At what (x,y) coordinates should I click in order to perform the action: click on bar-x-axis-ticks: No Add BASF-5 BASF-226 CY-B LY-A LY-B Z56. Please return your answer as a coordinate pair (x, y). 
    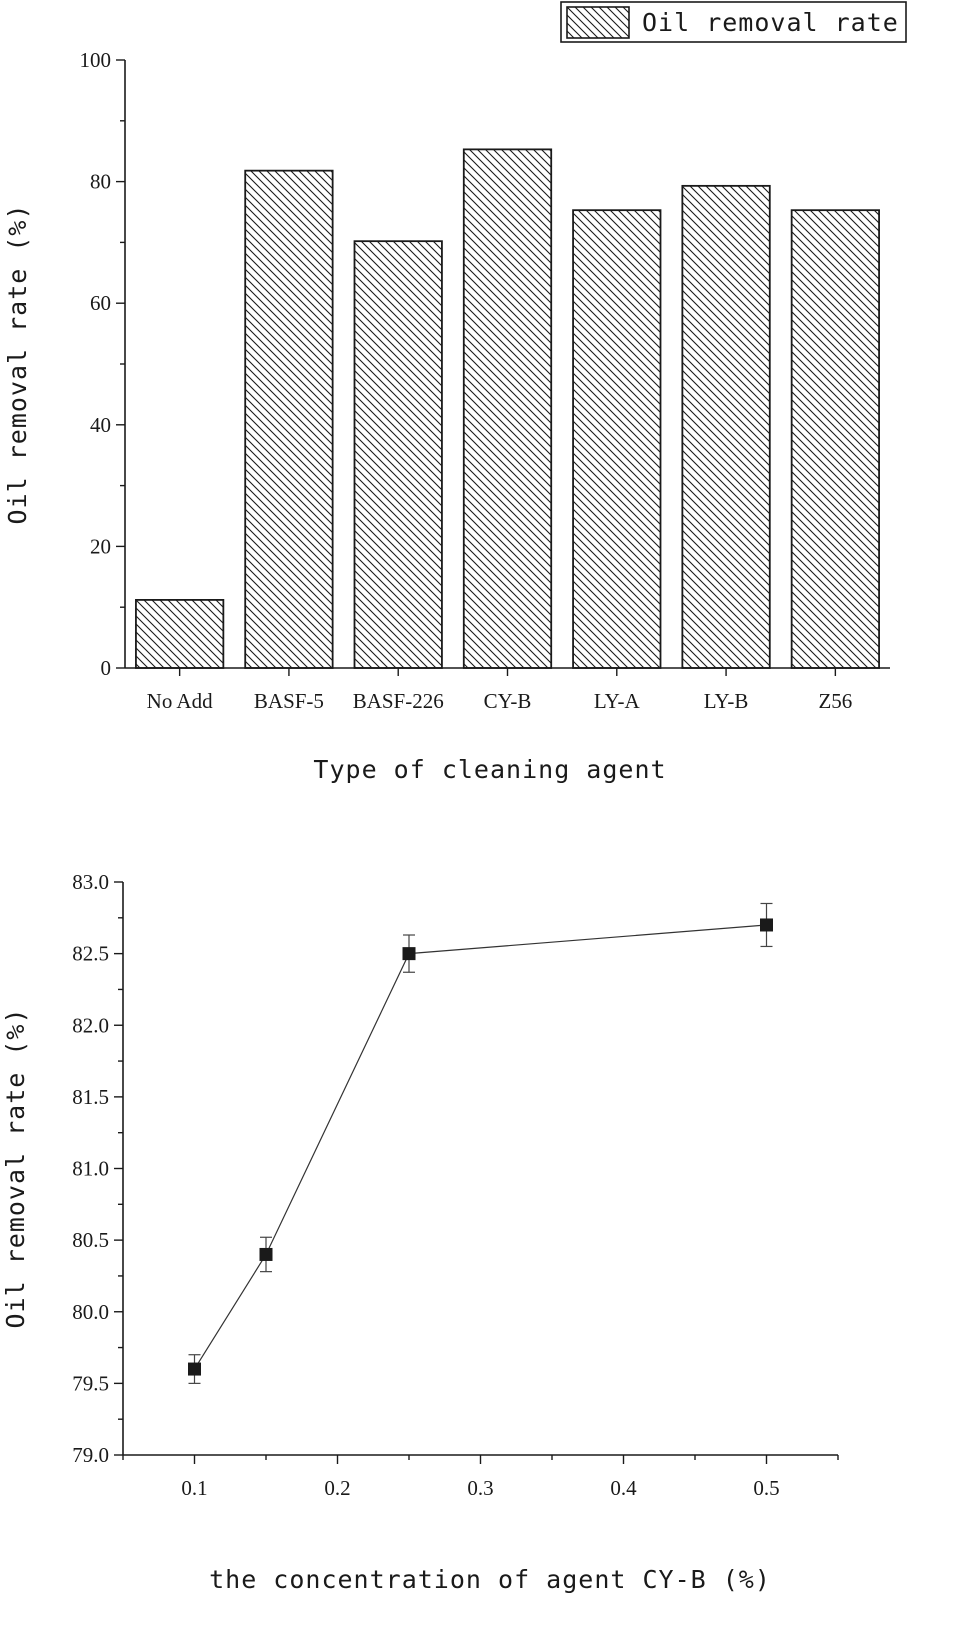
    Looking at the image, I should click on (499, 690).